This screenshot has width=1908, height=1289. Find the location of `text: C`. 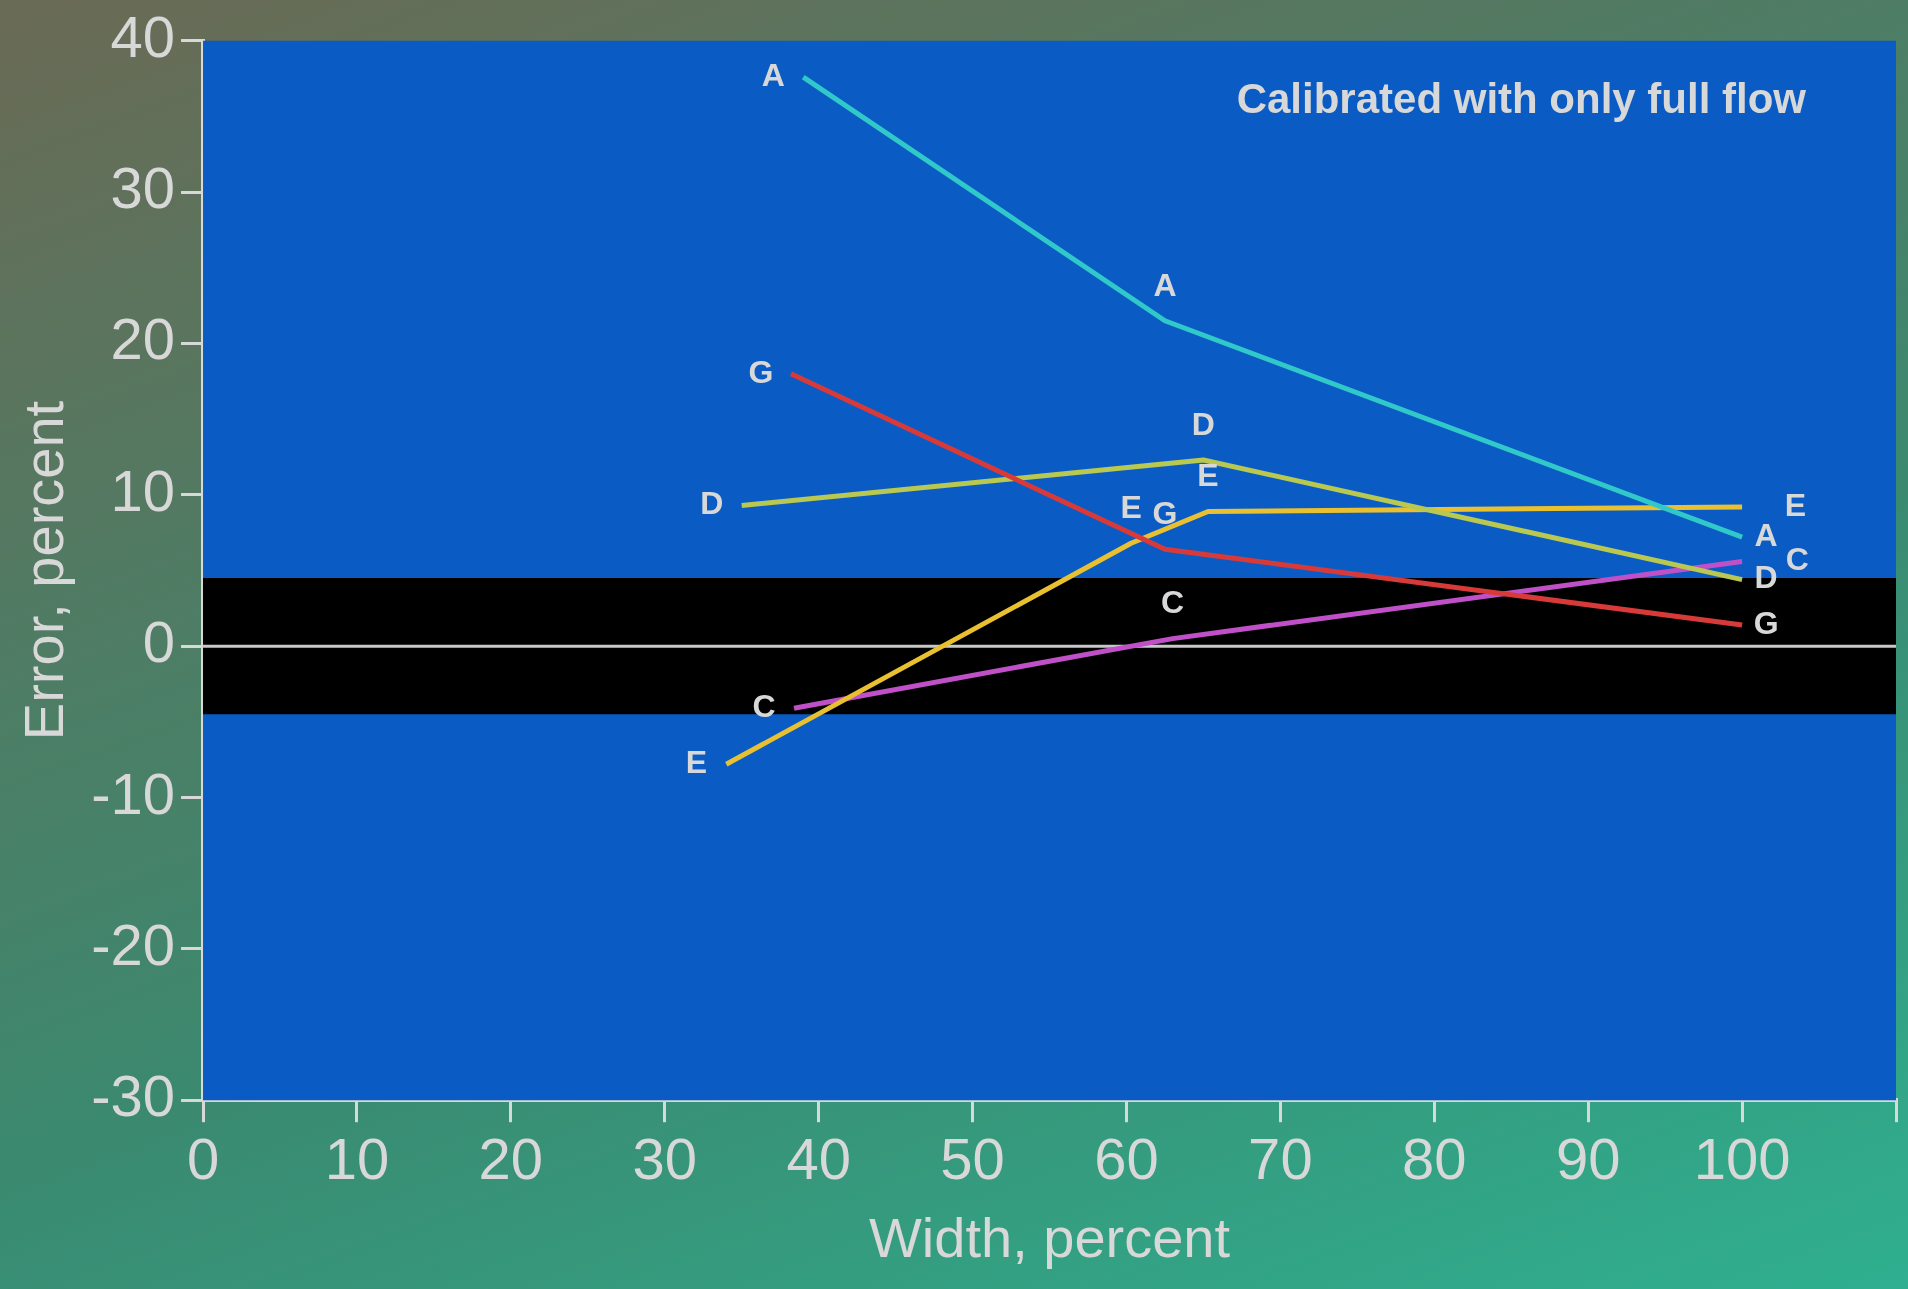

text: C is located at coordinates (1797, 559).